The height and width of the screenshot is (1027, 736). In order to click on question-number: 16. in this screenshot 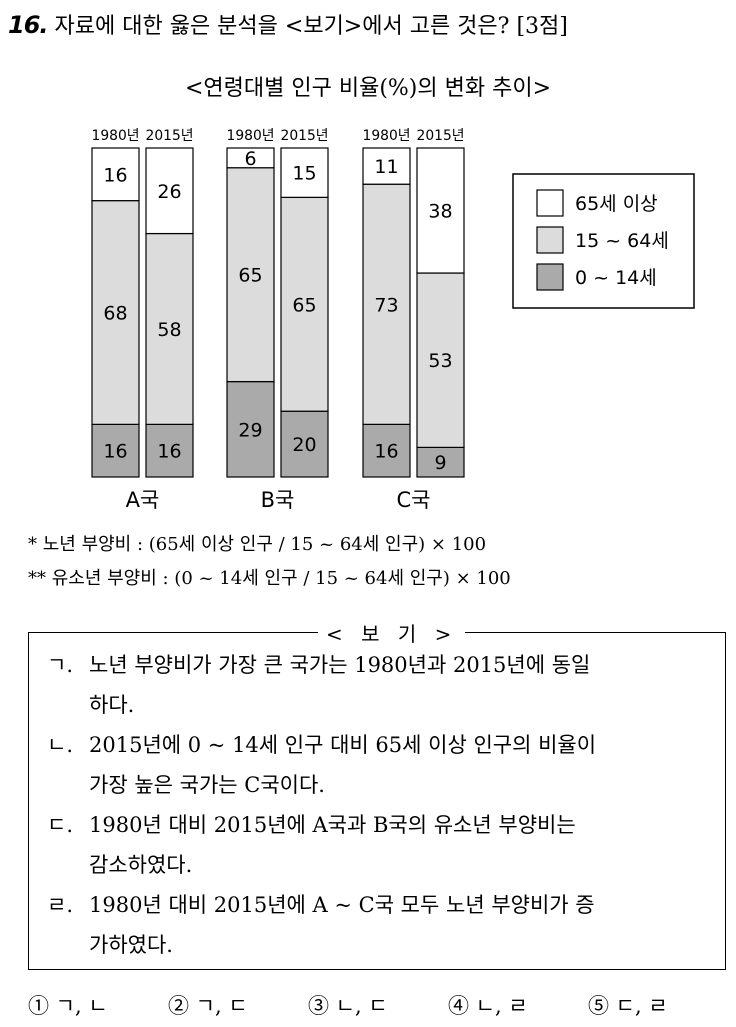, I will do `click(28, 25)`.